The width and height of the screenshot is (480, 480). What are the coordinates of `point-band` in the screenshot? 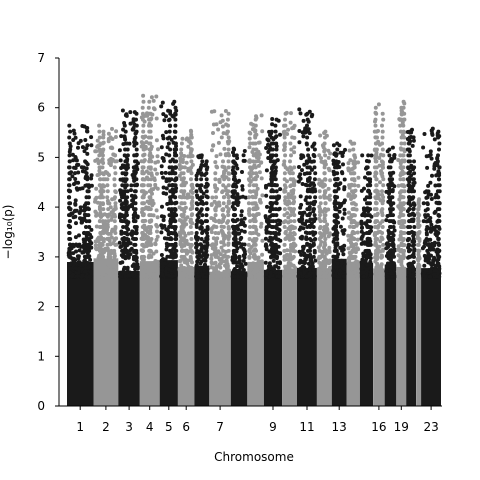 It's located at (220, 338).